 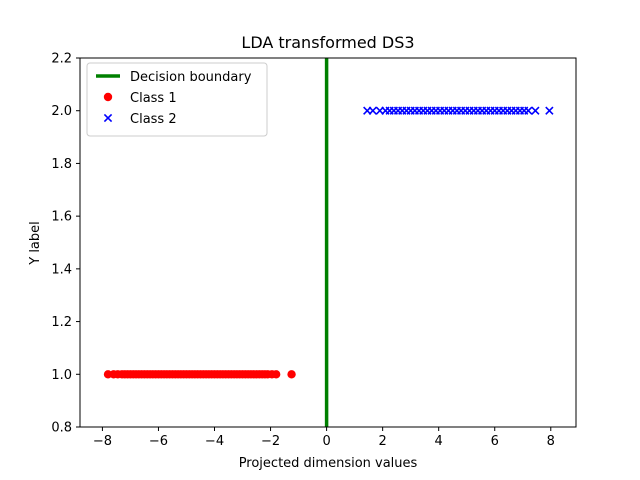 What do you see at coordinates (551, 441) in the screenshot?
I see `x-tick-label: 8` at bounding box center [551, 441].